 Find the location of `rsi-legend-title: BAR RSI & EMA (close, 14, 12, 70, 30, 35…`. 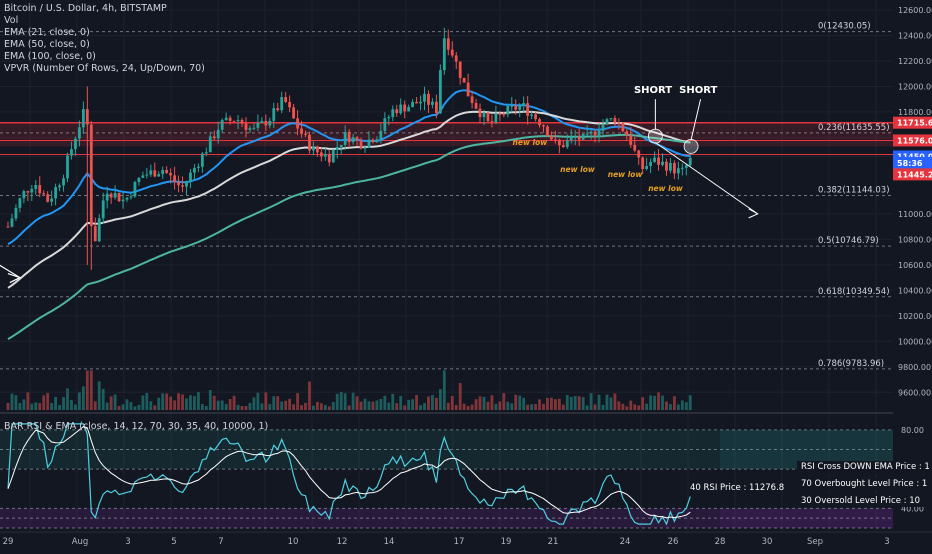

rsi-legend-title: BAR RSI & EMA (close, 14, 12, 70, 30, 35… is located at coordinates (136, 426).